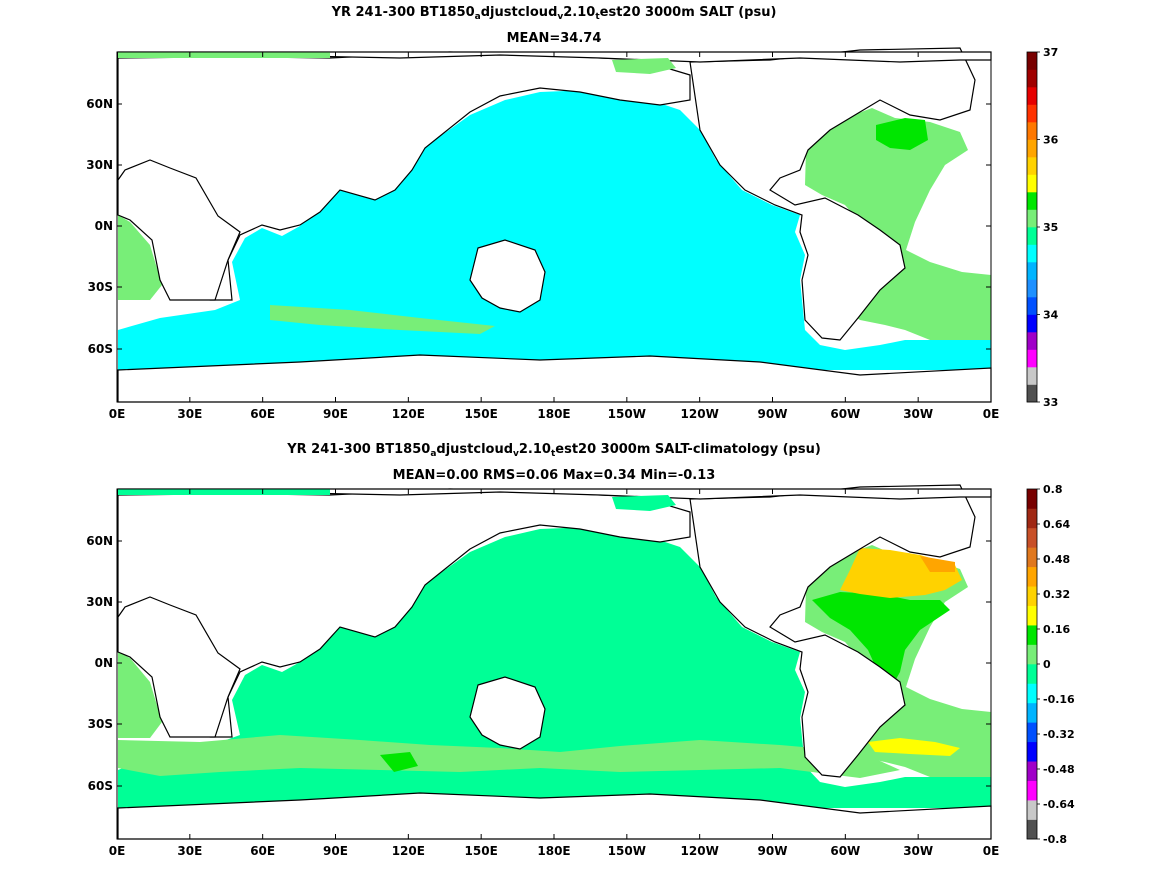  Describe the element at coordinates (399, 762) in the screenshot. I see `bottom-green-spot` at that location.